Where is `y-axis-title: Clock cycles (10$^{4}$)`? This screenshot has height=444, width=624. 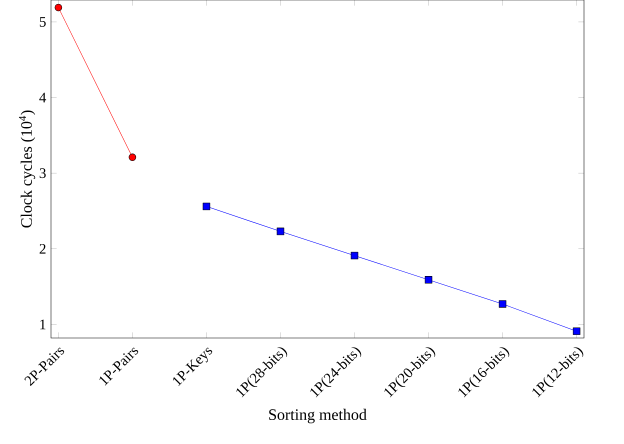
y-axis-title: Clock cycles (10$^{4}$) is located at coordinates (27, 169).